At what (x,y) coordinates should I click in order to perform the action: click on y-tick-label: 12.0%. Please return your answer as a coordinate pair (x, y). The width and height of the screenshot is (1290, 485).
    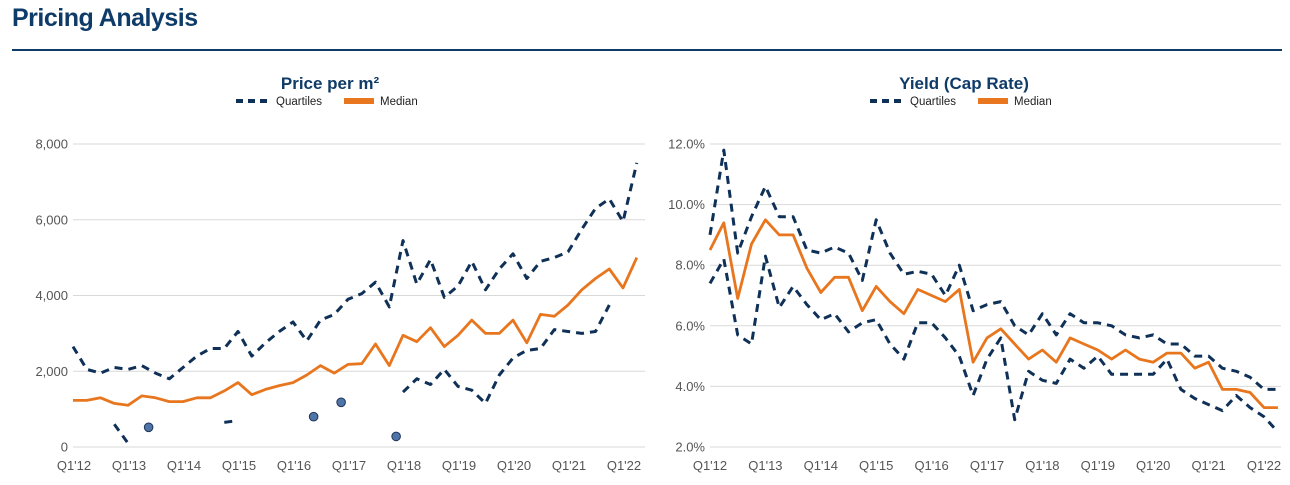
    Looking at the image, I should click on (686, 144).